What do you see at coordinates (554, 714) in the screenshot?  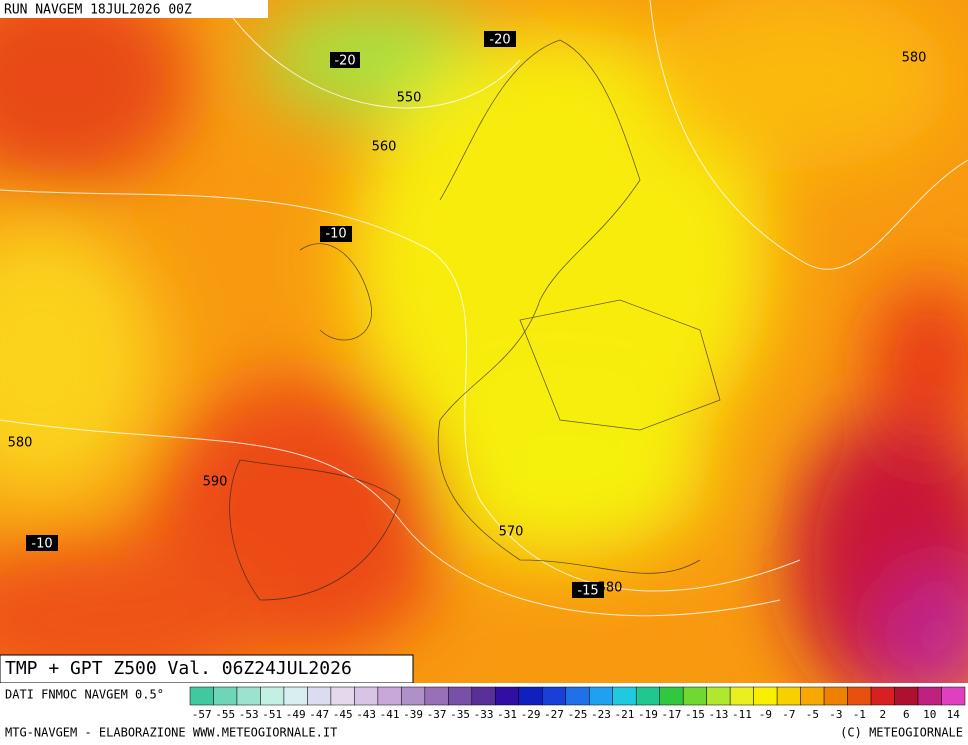 I see `colorbar-label: -27` at bounding box center [554, 714].